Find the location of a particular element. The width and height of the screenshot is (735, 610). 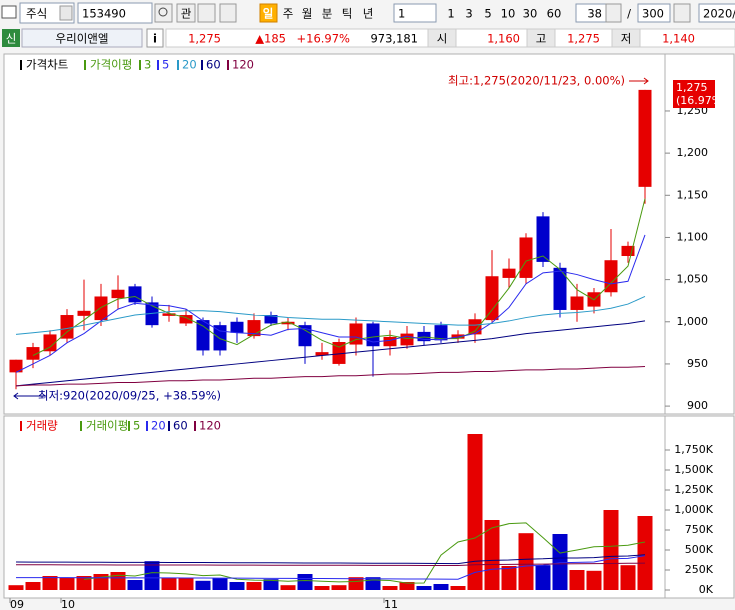

max-count-input is located at coordinates (654, 13).